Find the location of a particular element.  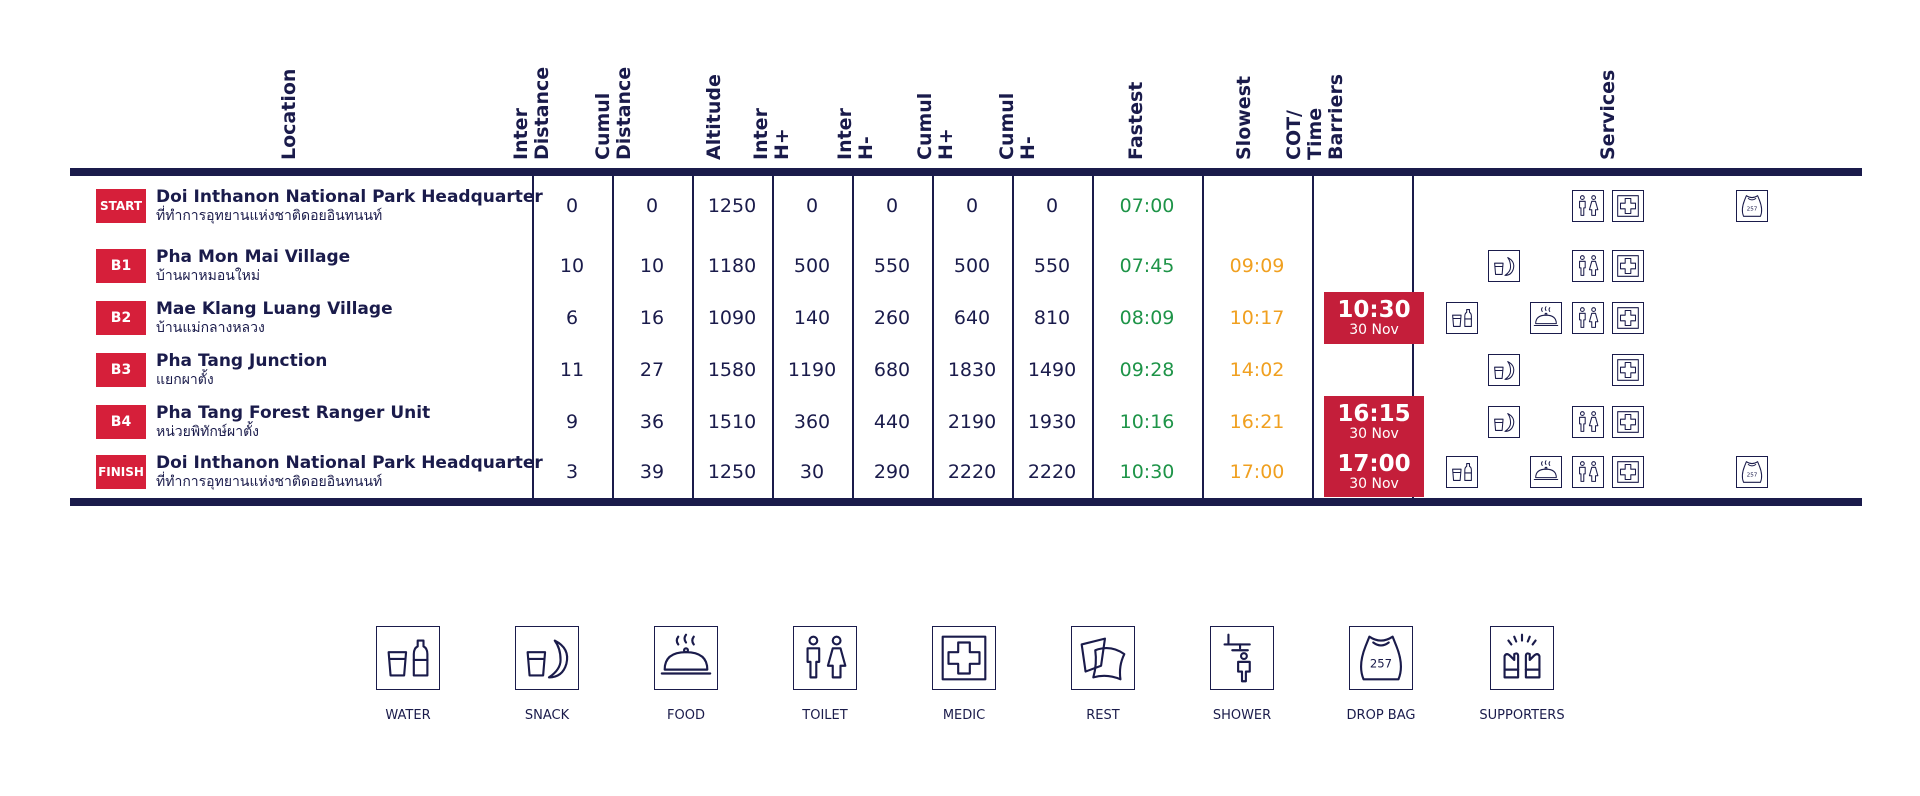

header-label: Barriers is located at coordinates (1336, 116).